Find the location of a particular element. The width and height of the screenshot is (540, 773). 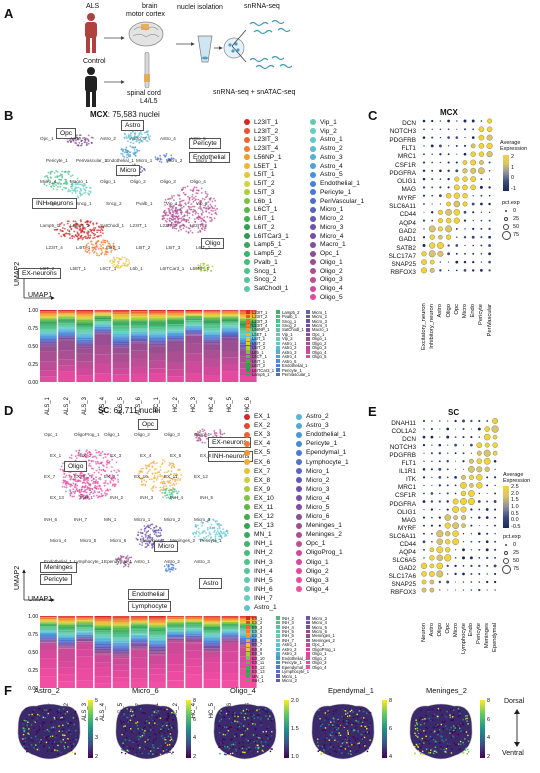

spinal-section-outline is located at coordinates (147, 731).